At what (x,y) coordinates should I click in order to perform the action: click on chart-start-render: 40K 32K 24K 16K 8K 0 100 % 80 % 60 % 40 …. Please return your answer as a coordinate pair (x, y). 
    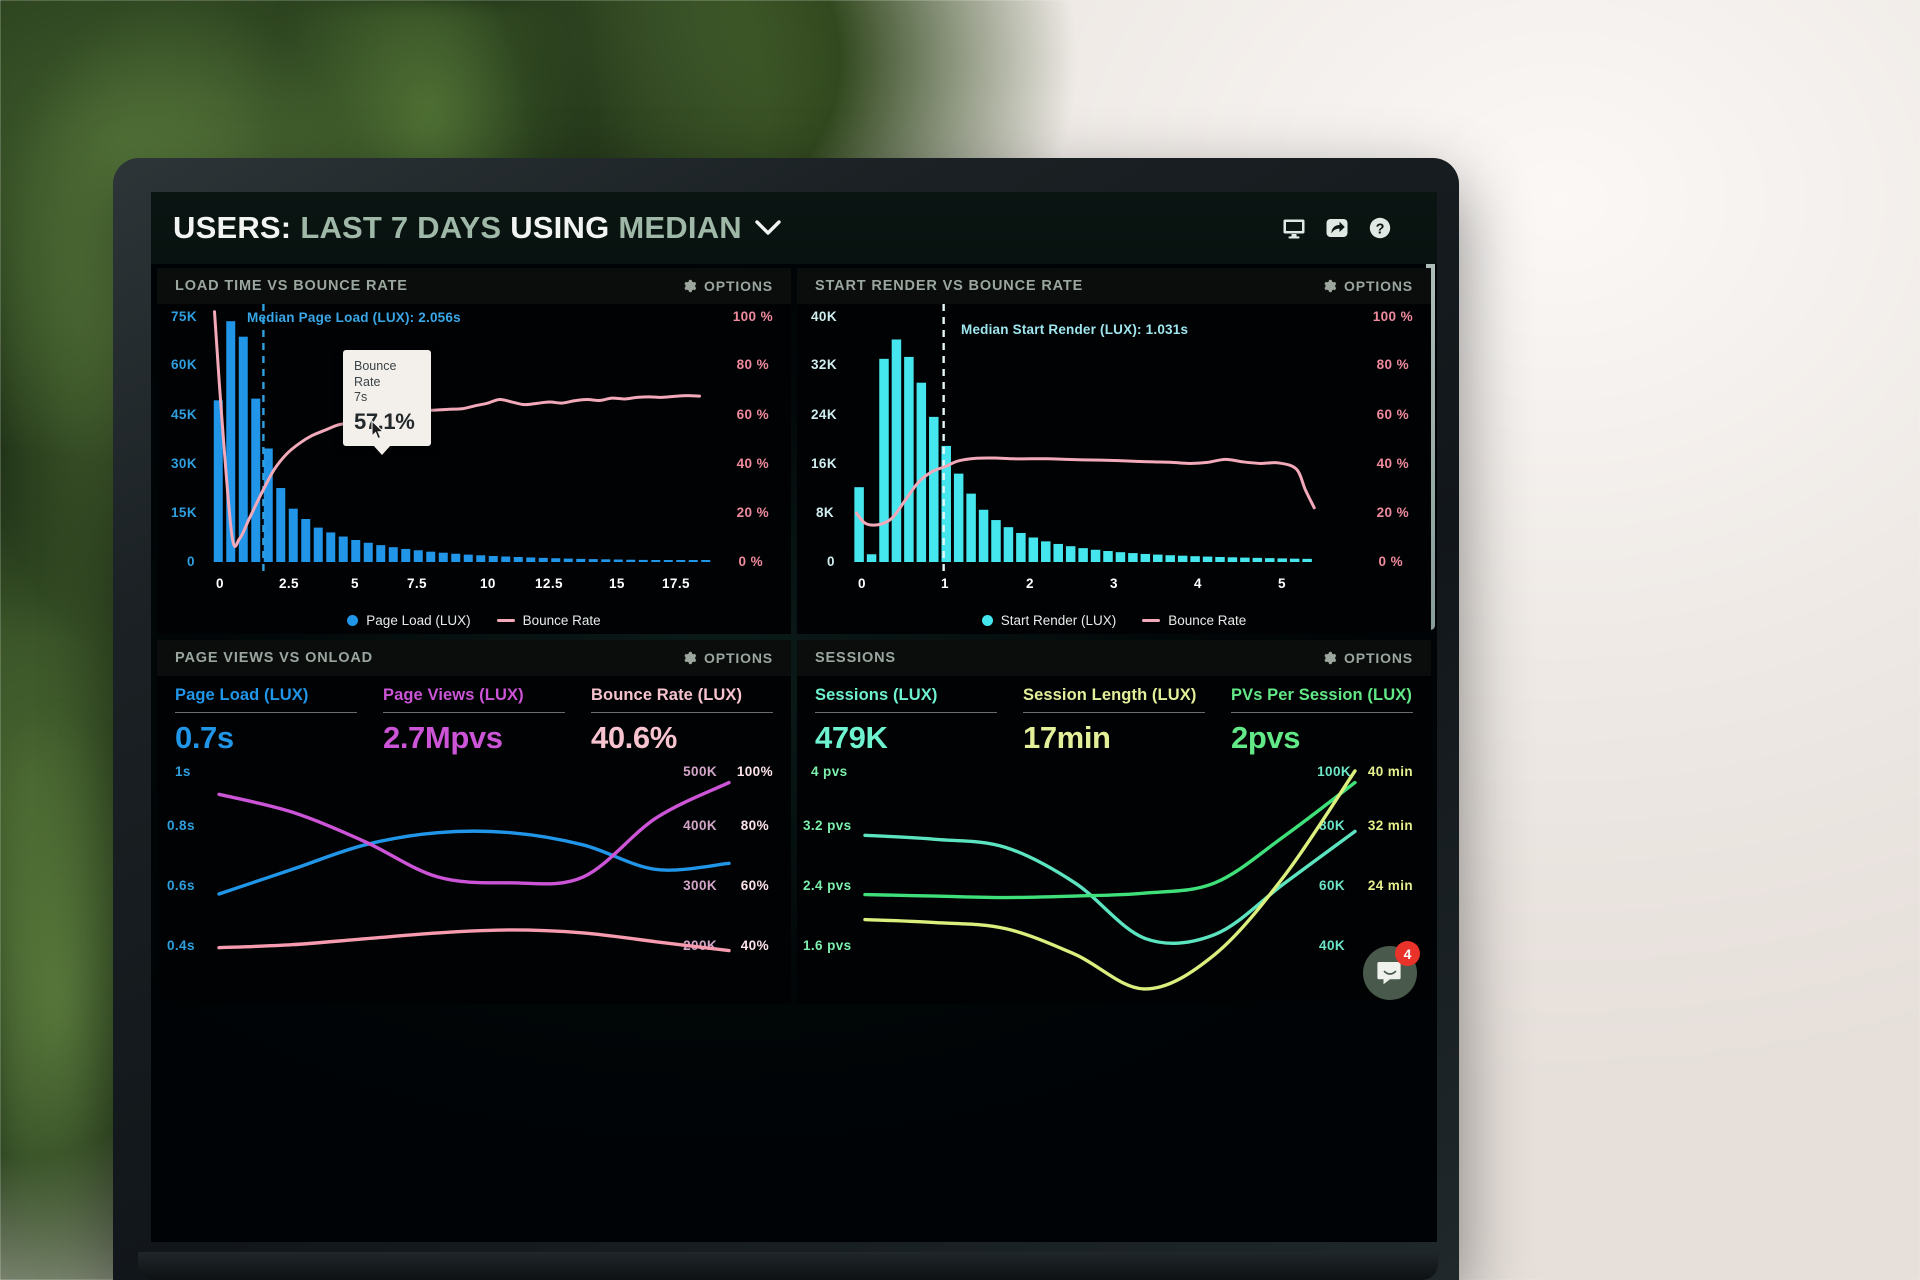
    Looking at the image, I should click on (1114, 469).